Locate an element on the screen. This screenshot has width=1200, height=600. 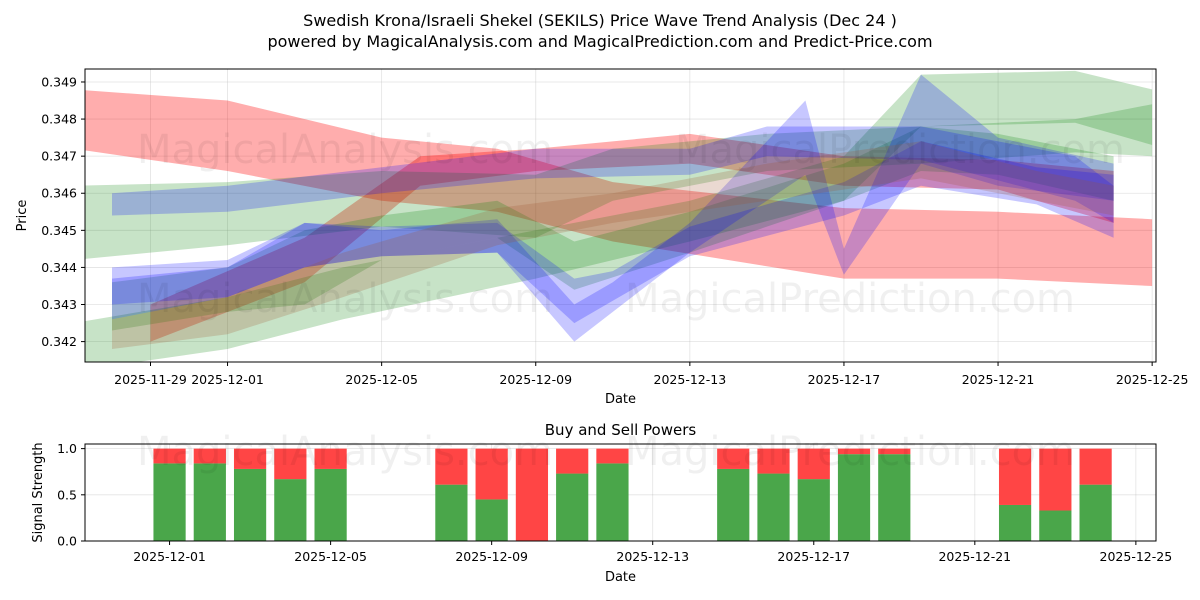
y-tick-label: 0.349 is located at coordinates (59, 81).